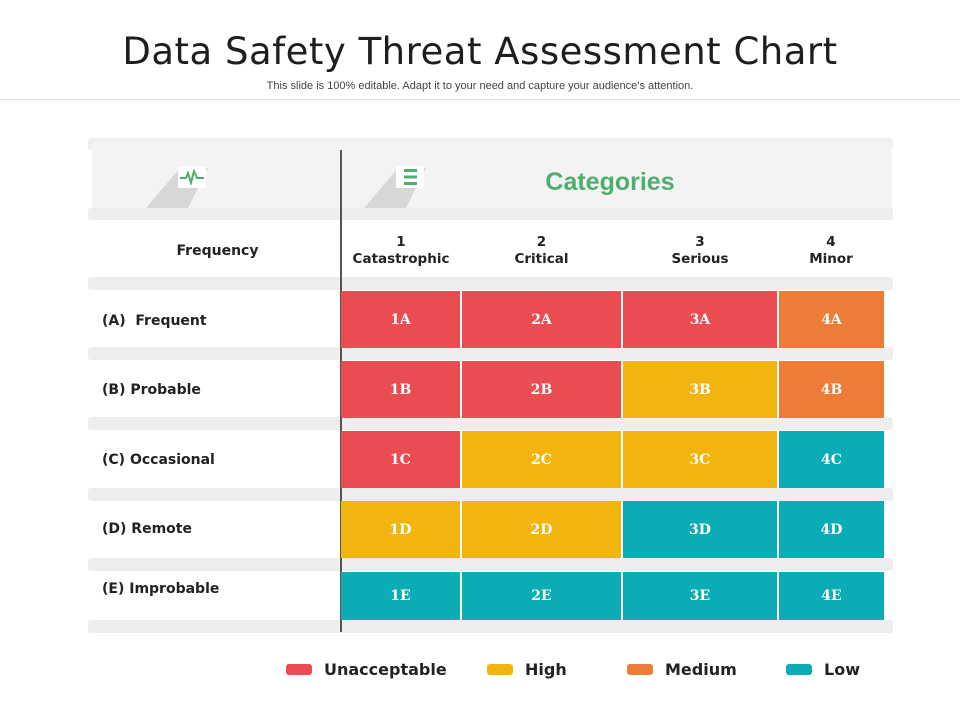 This screenshot has height=720, width=960. What do you see at coordinates (546, 669) in the screenshot?
I see `legend-label: High` at bounding box center [546, 669].